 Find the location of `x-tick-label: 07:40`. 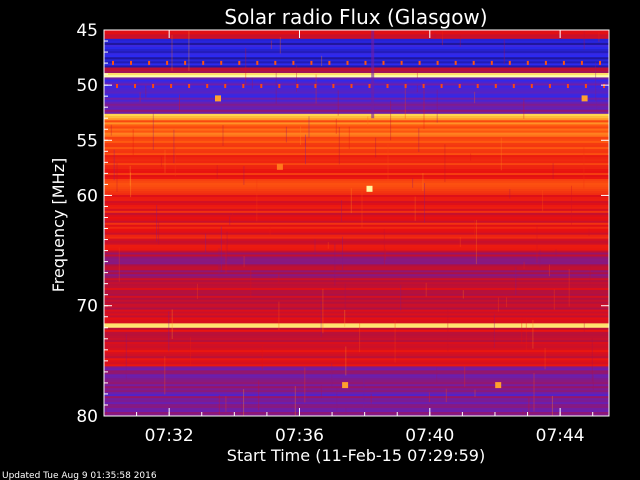

x-tick-label: 07:40 is located at coordinates (429, 436).